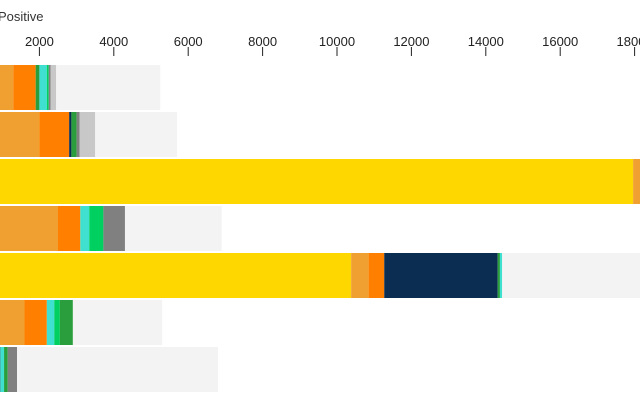 This screenshot has width=640, height=400. Describe the element at coordinates (560, 41) in the screenshot. I see `x-tick-label: 16000` at that location.